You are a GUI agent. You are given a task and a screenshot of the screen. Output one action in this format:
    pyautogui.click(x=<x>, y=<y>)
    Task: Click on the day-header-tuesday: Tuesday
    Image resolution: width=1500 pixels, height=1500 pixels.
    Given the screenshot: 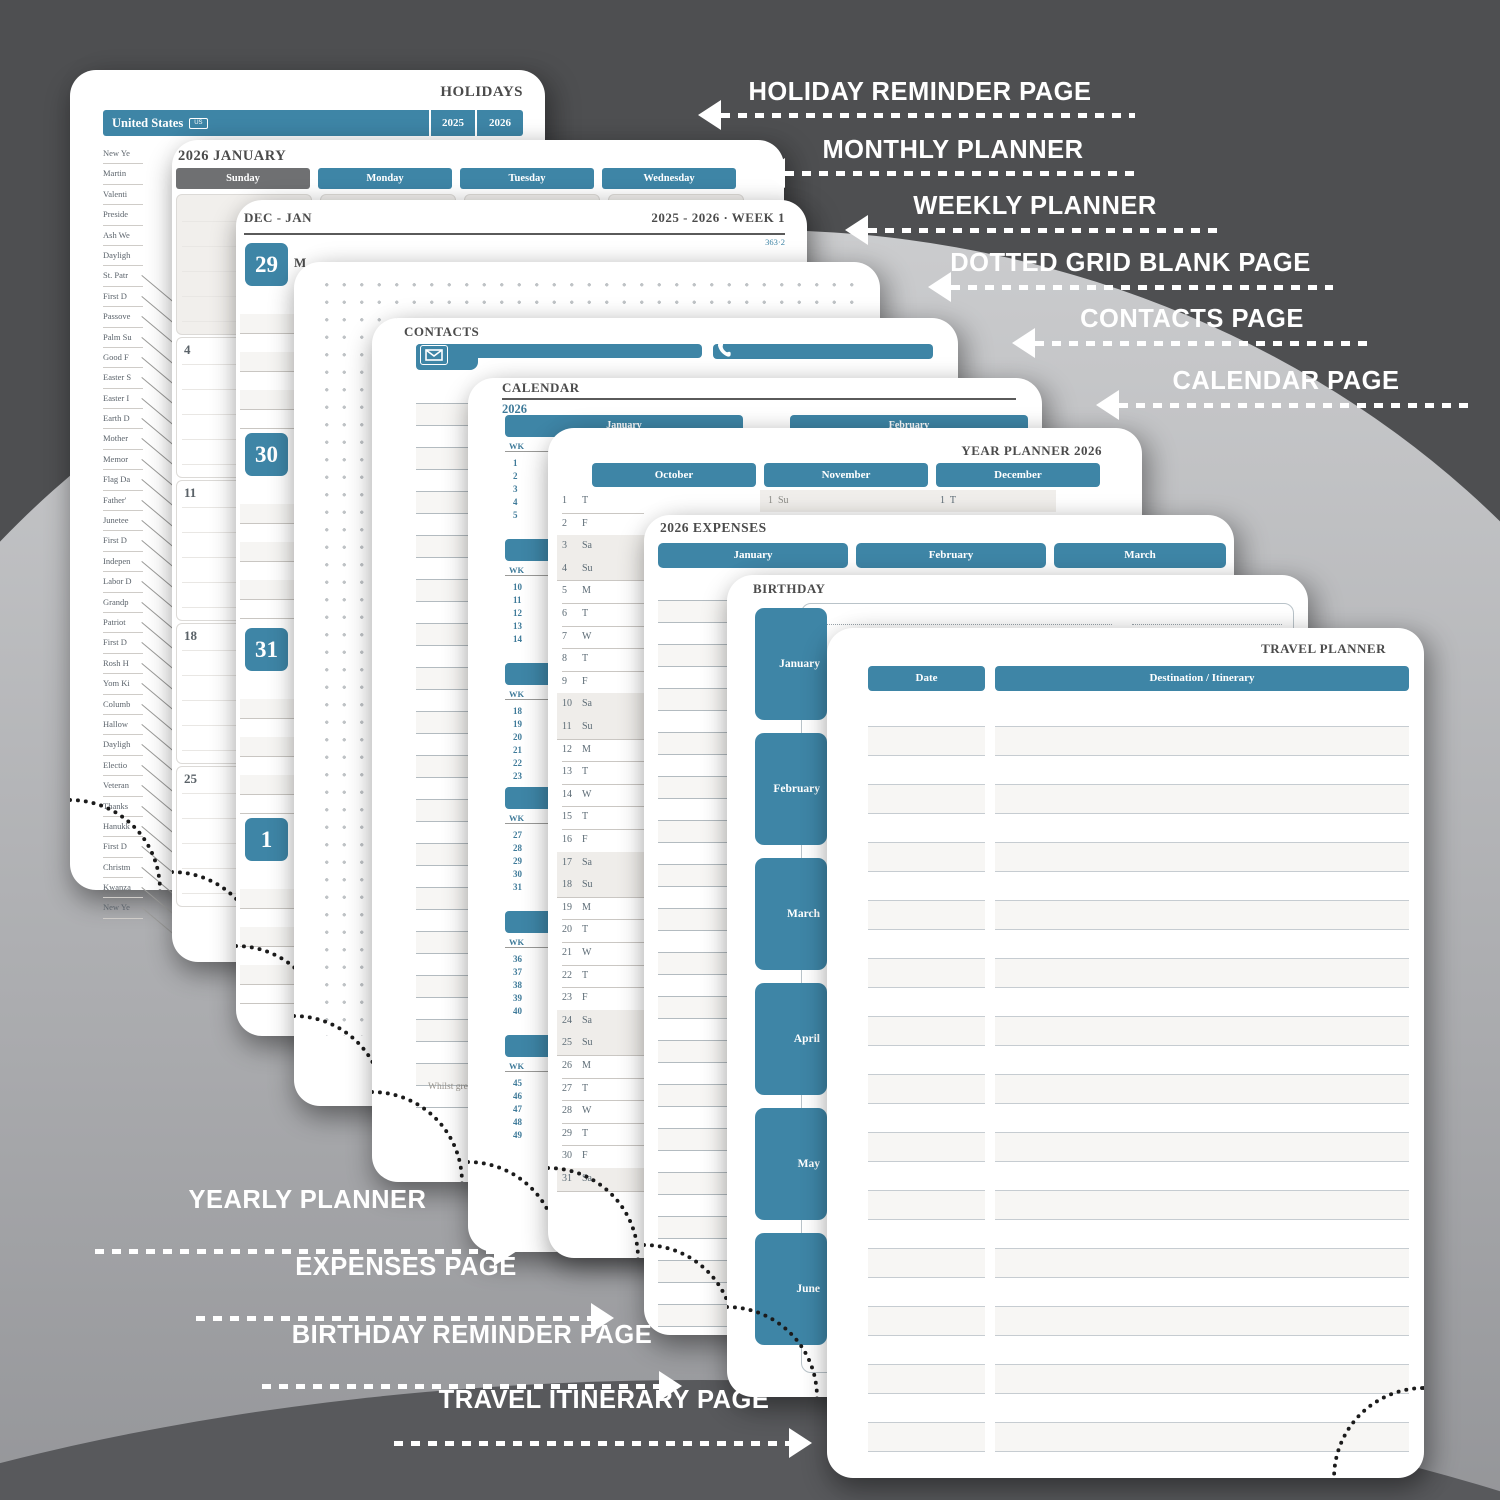 What is the action you would take?
    pyautogui.click(x=527, y=178)
    